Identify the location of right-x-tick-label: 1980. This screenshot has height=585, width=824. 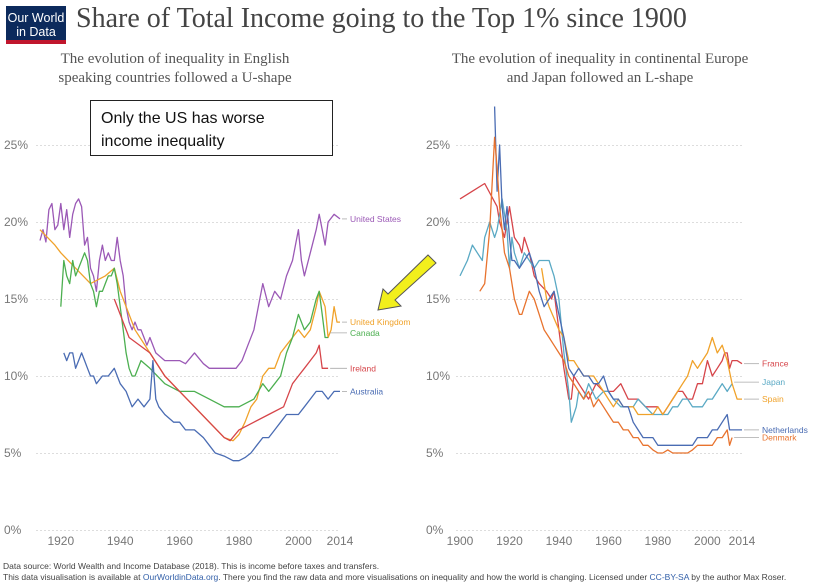
(658, 541).